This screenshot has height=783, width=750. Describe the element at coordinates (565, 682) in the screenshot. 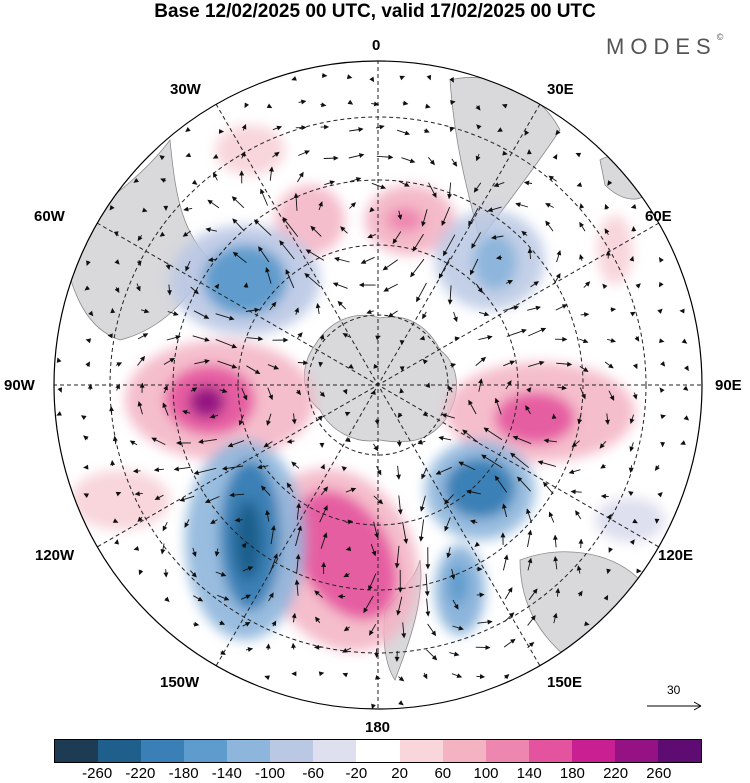

I see `lon-label-150e: 150E` at that location.